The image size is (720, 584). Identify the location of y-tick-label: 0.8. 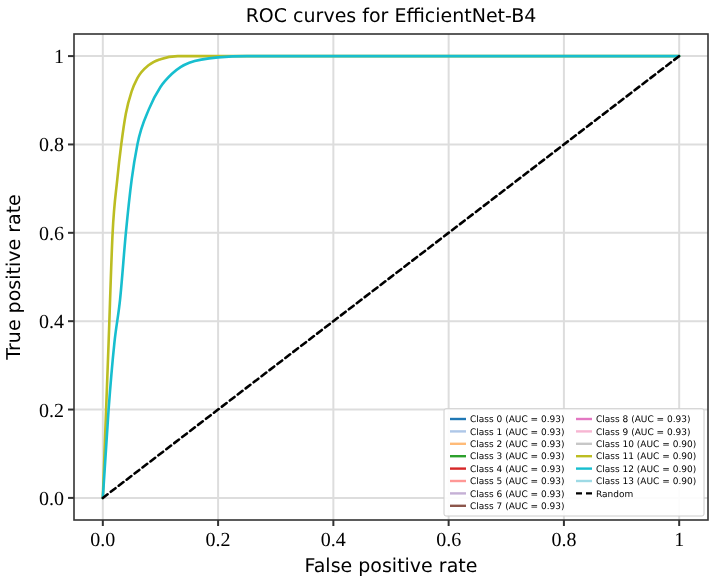
(51, 146).